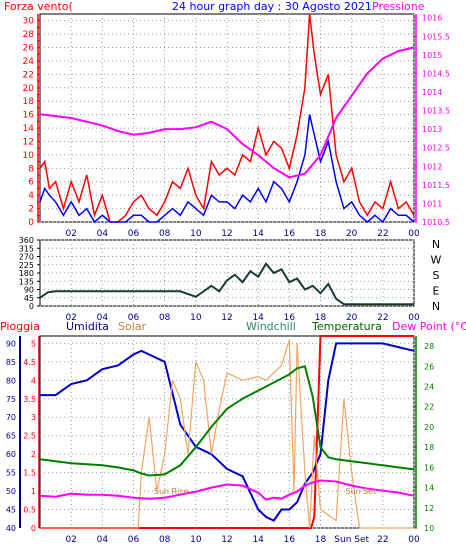 This screenshot has height=555, width=466. What do you see at coordinates (33, 343) in the screenshot?
I see `p3-rain-tick-label: 5` at bounding box center [33, 343].